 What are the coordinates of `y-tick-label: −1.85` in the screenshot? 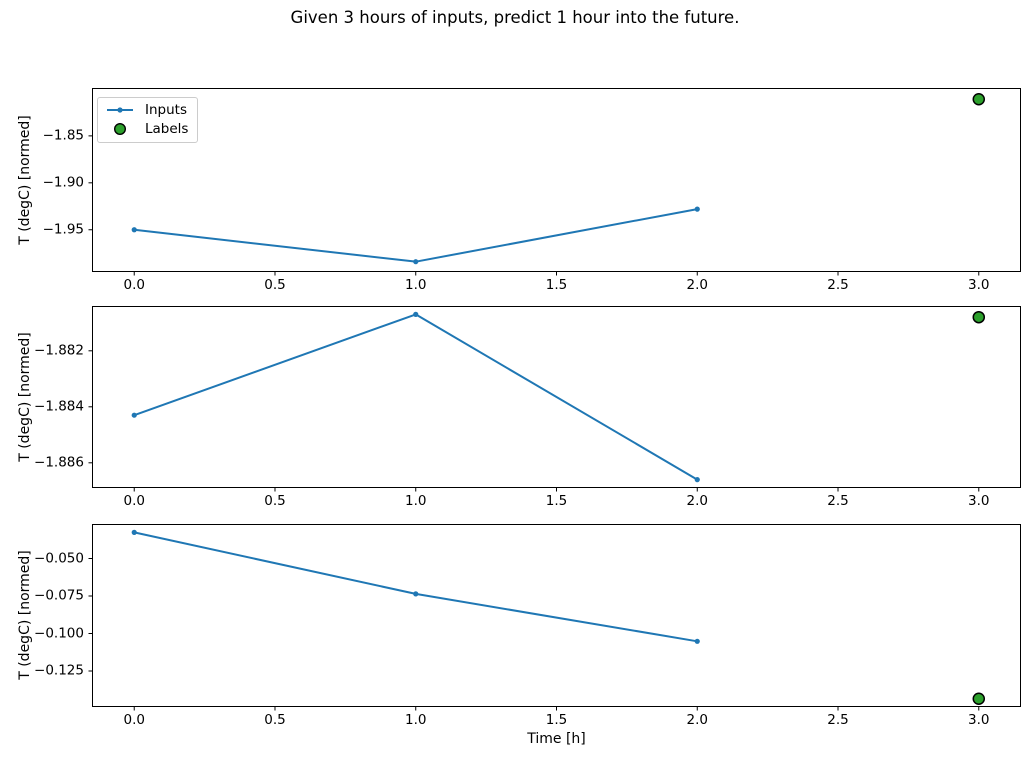 It's located at (63, 135).